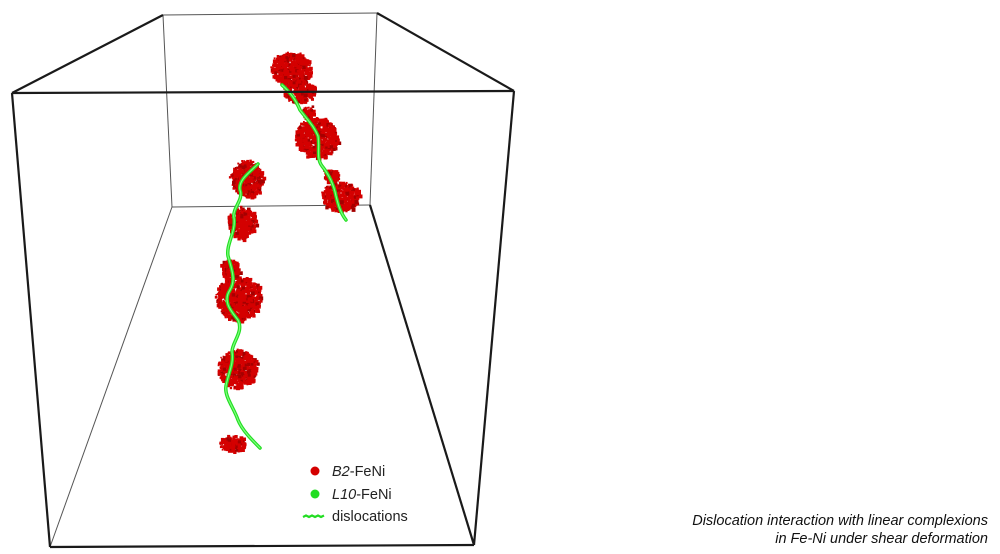 This screenshot has height=554, width=1000. What do you see at coordinates (87, 54) in the screenshot?
I see `box-top-left-edge` at bounding box center [87, 54].